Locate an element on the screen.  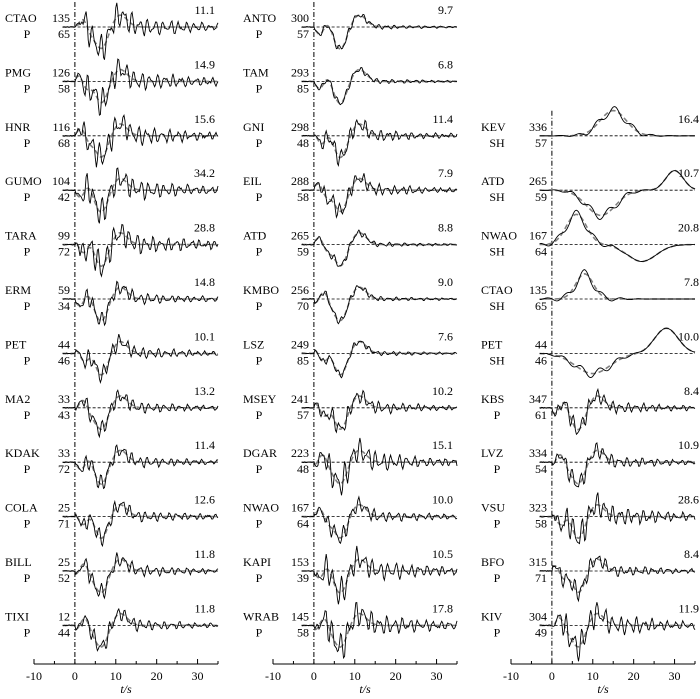
station-label: LVZ is located at coordinates (492, 453).